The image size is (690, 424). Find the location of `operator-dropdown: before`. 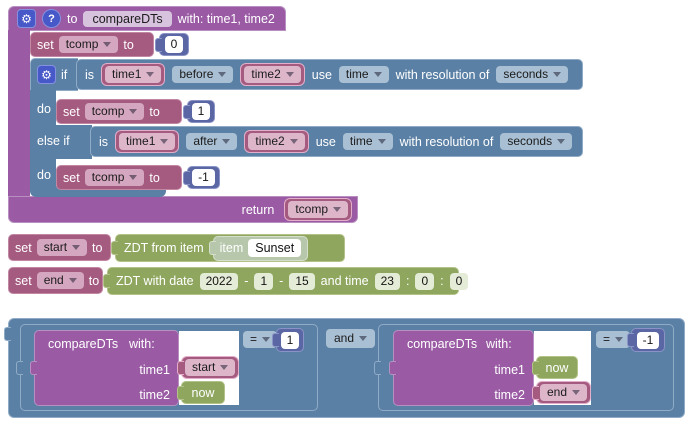

operator-dropdown: before is located at coordinates (203, 74).